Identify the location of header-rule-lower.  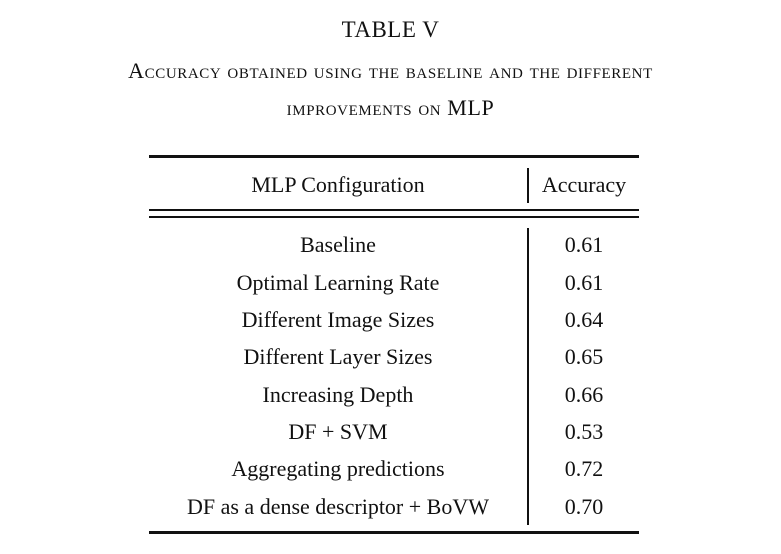
(394, 217).